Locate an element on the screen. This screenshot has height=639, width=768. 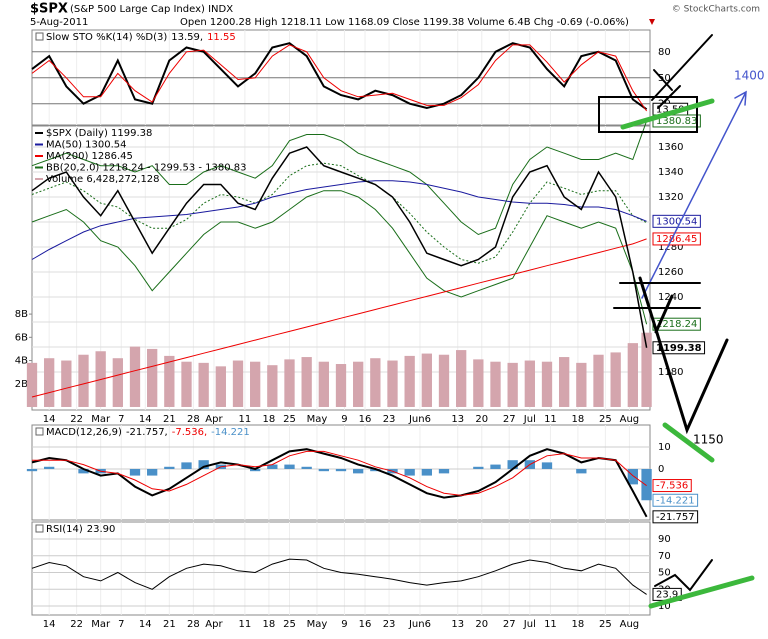
x-tick-label: Apr is located at coordinates (214, 419).